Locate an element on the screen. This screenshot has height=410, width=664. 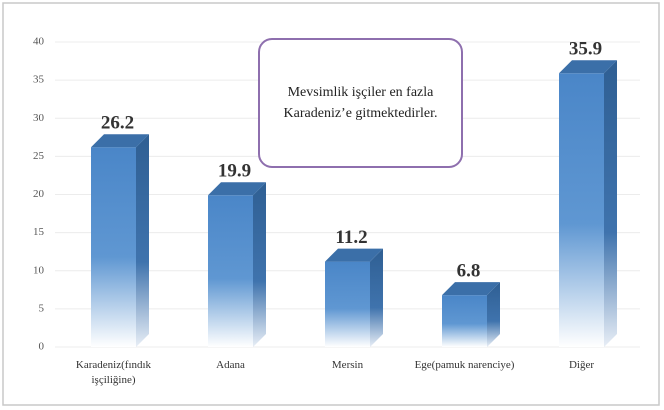
y-tick-label: 10 is located at coordinates (39, 270).